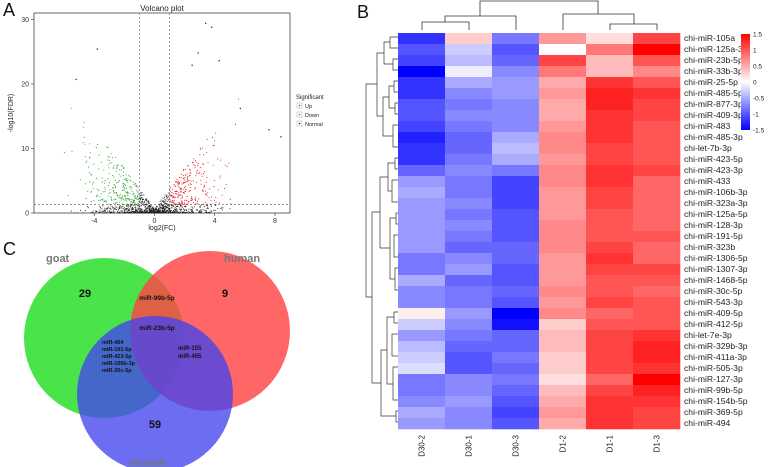 The height and width of the screenshot is (467, 777). What do you see at coordinates (161, 228) in the screenshot?
I see `volcano-xlabel: log2(FC)` at bounding box center [161, 228].